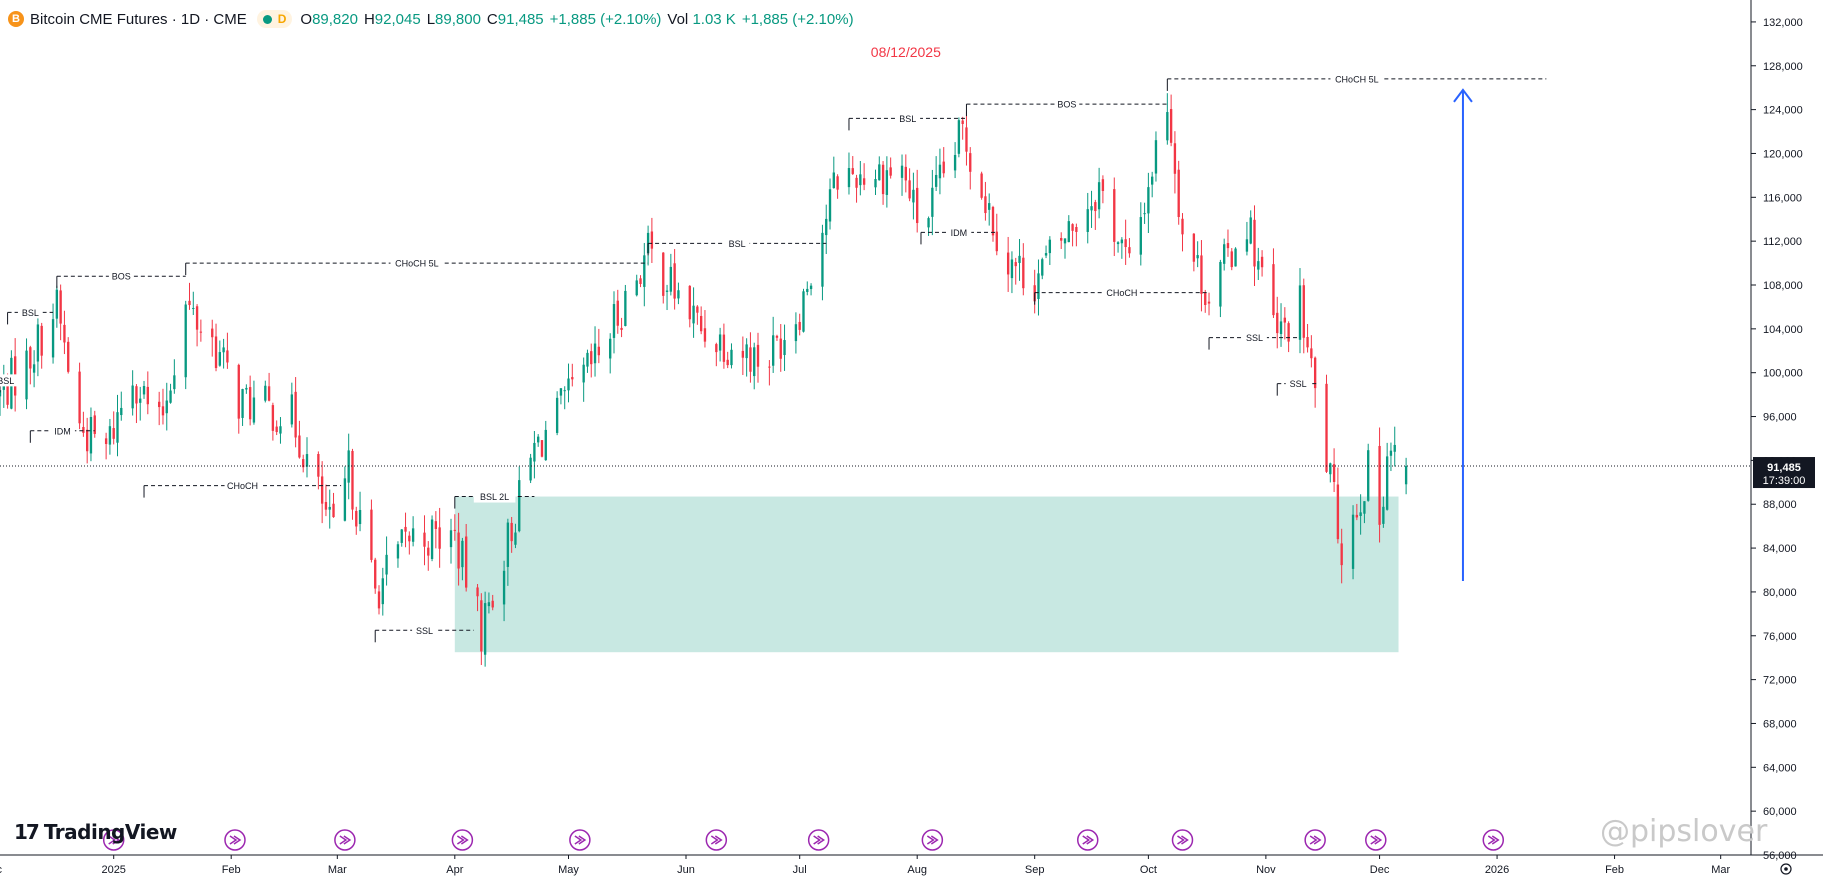  I want to click on price-tick-label: 100,000, so click(1783, 374).